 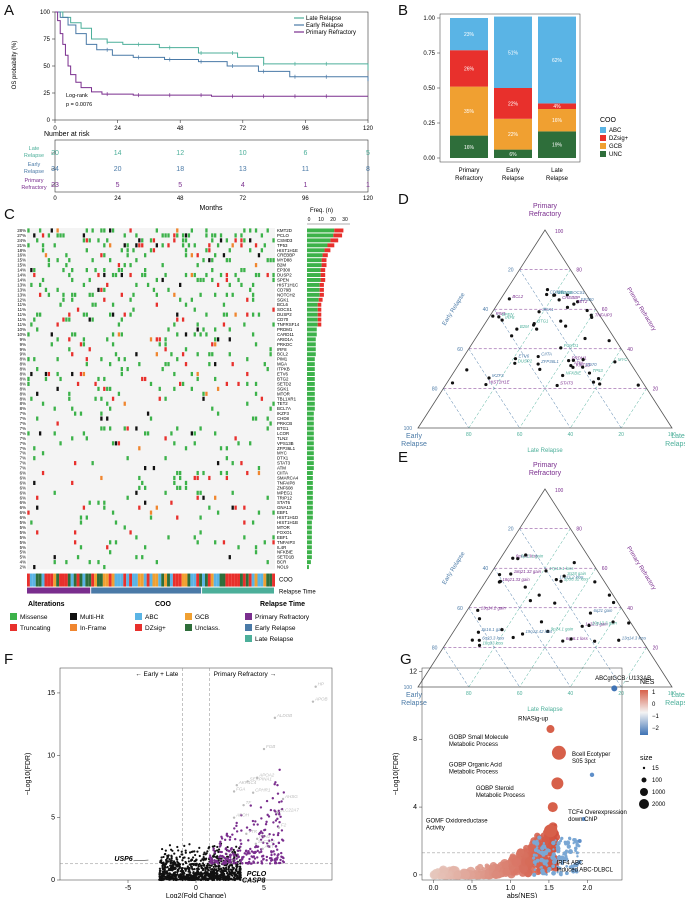 I want to click on alterations-legend-label: In-Frame, so click(x=93, y=628).